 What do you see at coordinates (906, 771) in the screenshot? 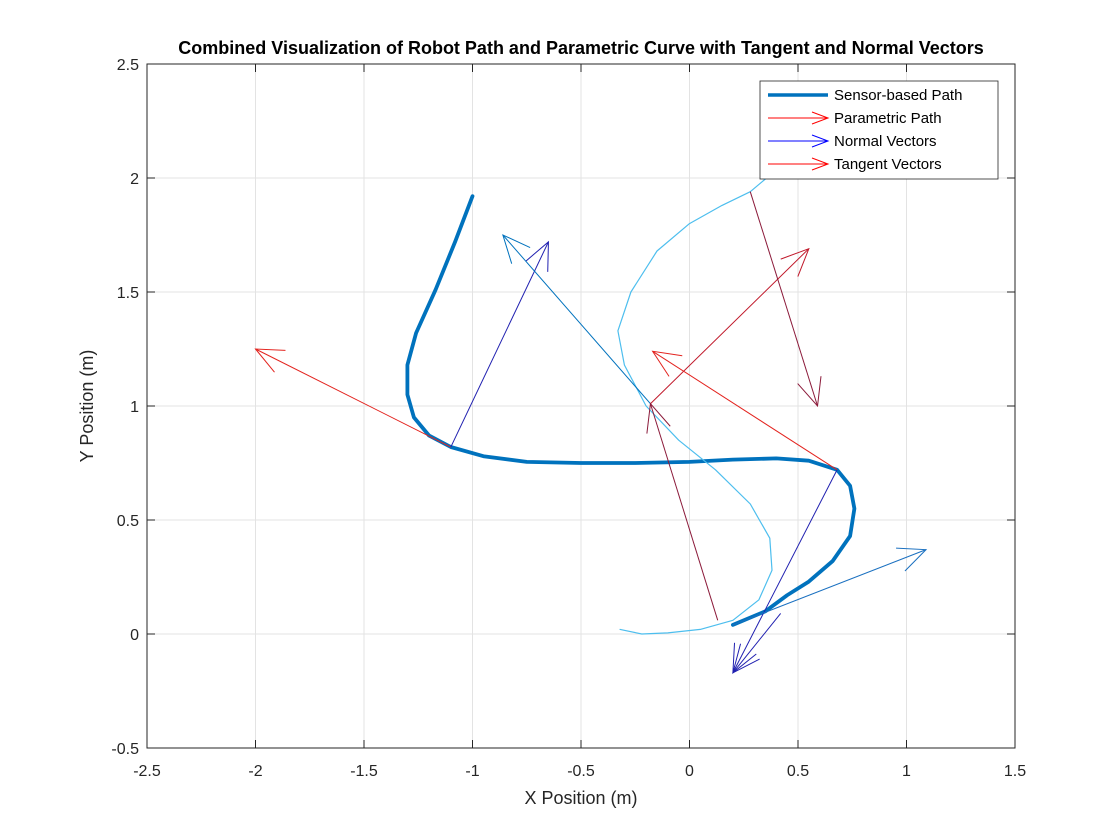
I see `x-tick-label: 1` at bounding box center [906, 771].